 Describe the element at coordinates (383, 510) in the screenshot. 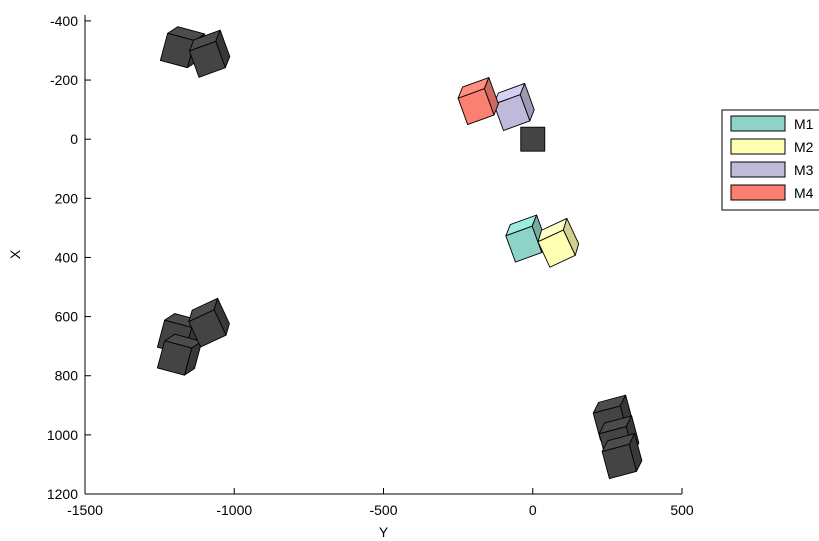

I see `x-tick-label: -500` at that location.